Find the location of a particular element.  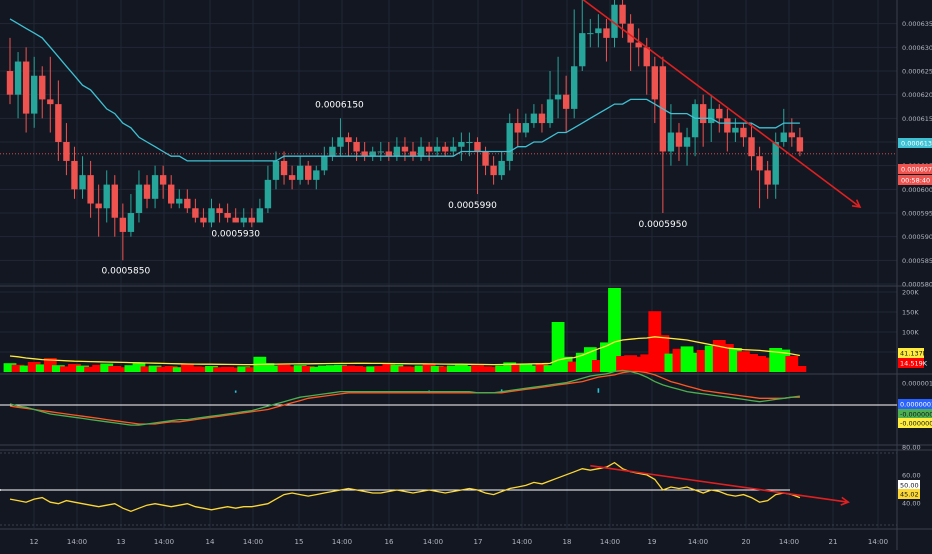

price-axis-value-badge is located at coordinates (915, 169).